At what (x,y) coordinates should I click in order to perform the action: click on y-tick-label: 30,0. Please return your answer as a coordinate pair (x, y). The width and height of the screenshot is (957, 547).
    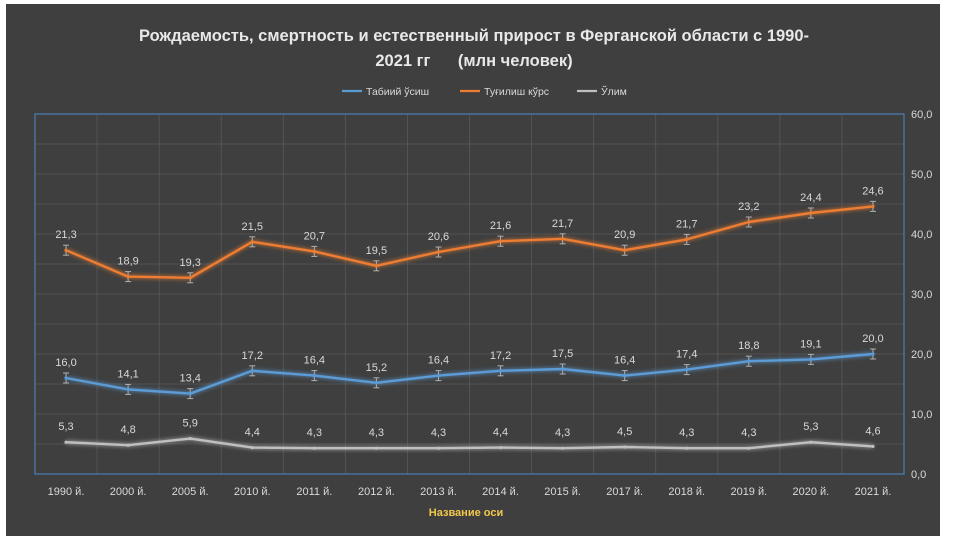
    Looking at the image, I should click on (921, 295).